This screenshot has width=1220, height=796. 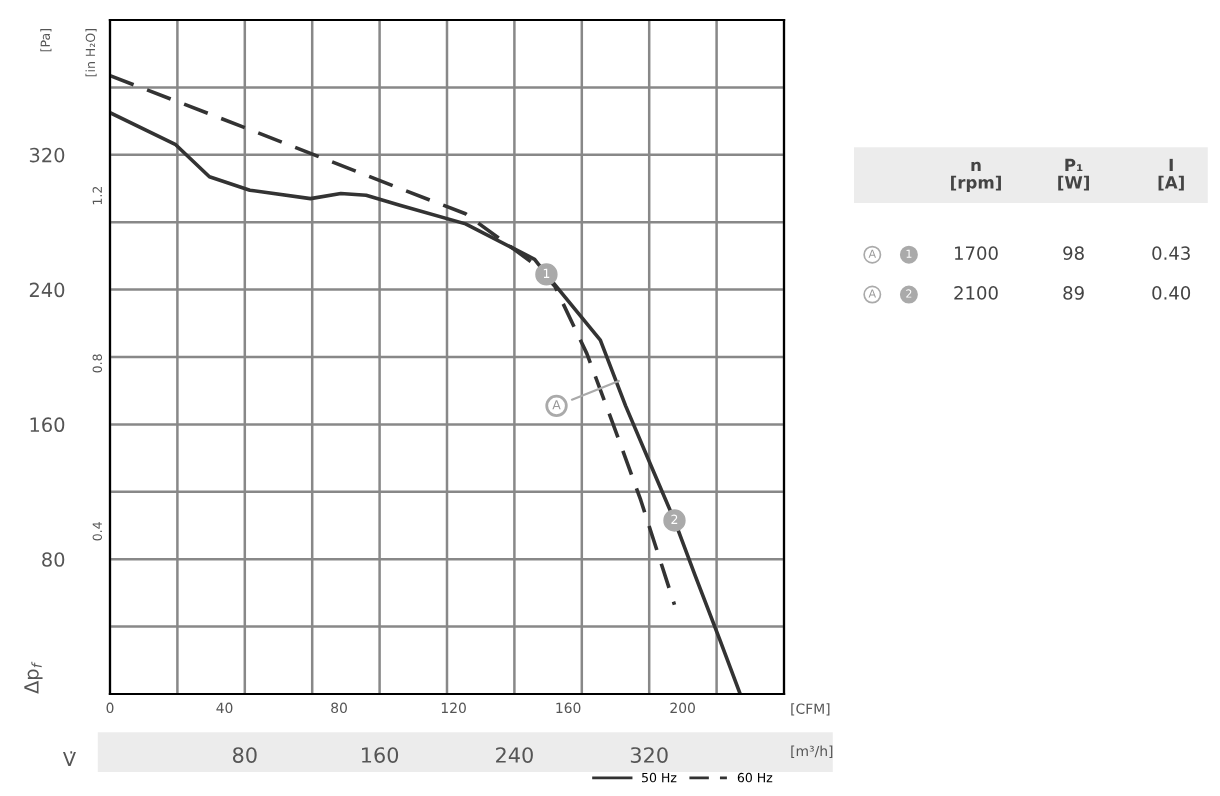 I want to click on y-tick-label: 240, so click(x=47, y=290).